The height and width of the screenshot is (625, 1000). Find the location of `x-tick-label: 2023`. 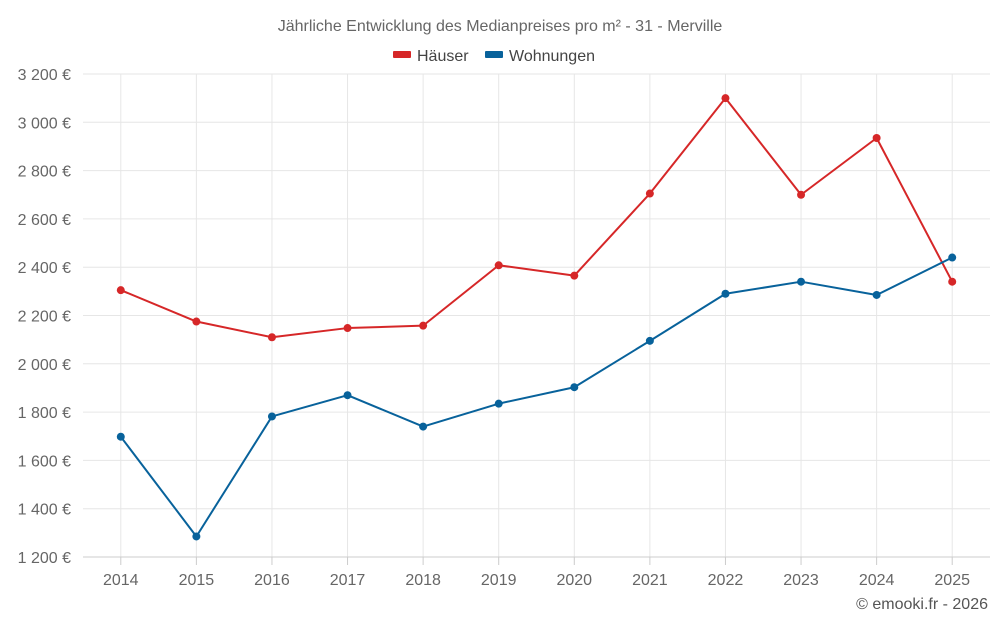

x-tick-label: 2023 is located at coordinates (801, 580).